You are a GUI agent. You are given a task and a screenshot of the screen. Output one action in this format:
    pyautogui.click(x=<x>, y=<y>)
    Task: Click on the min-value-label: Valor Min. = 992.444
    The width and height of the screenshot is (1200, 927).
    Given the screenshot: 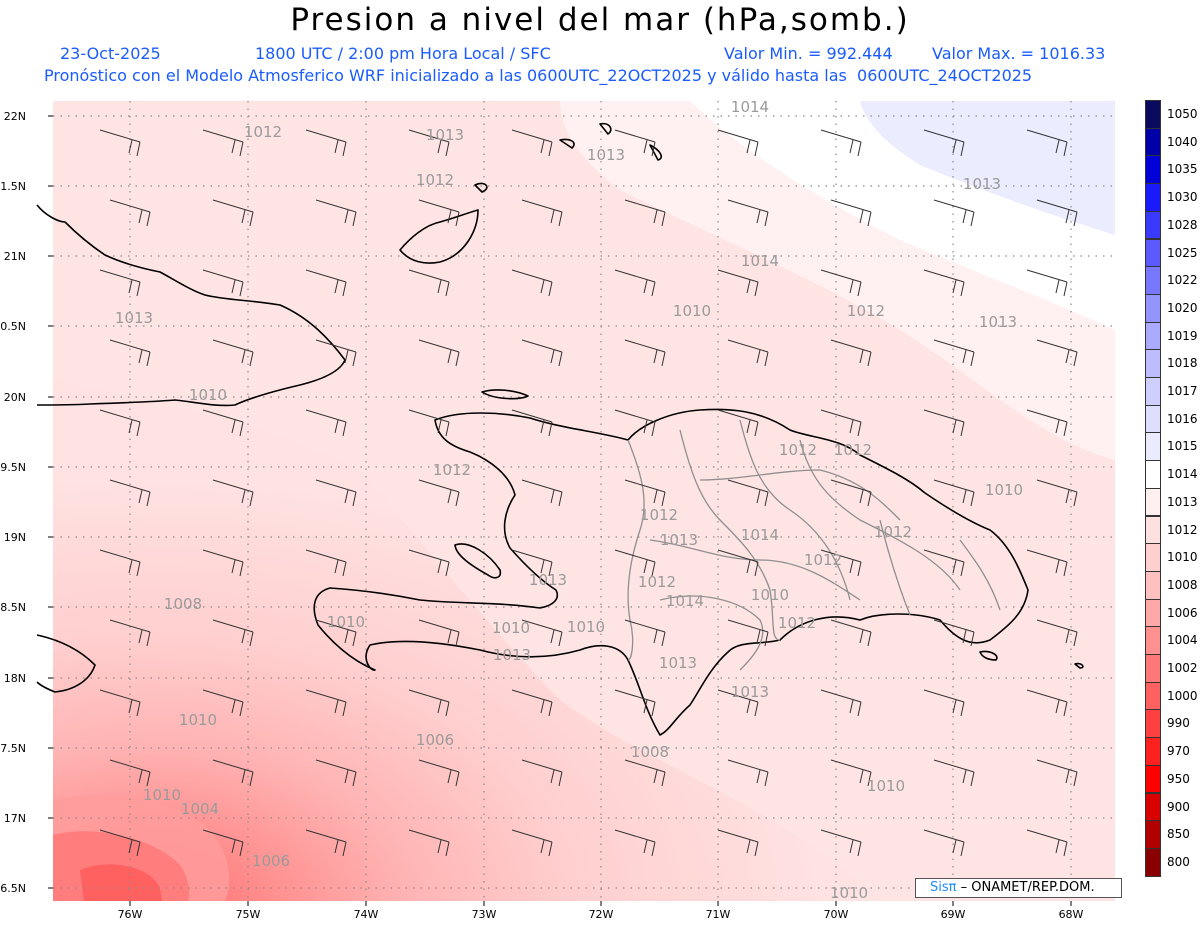 What is the action you would take?
    pyautogui.click(x=808, y=53)
    